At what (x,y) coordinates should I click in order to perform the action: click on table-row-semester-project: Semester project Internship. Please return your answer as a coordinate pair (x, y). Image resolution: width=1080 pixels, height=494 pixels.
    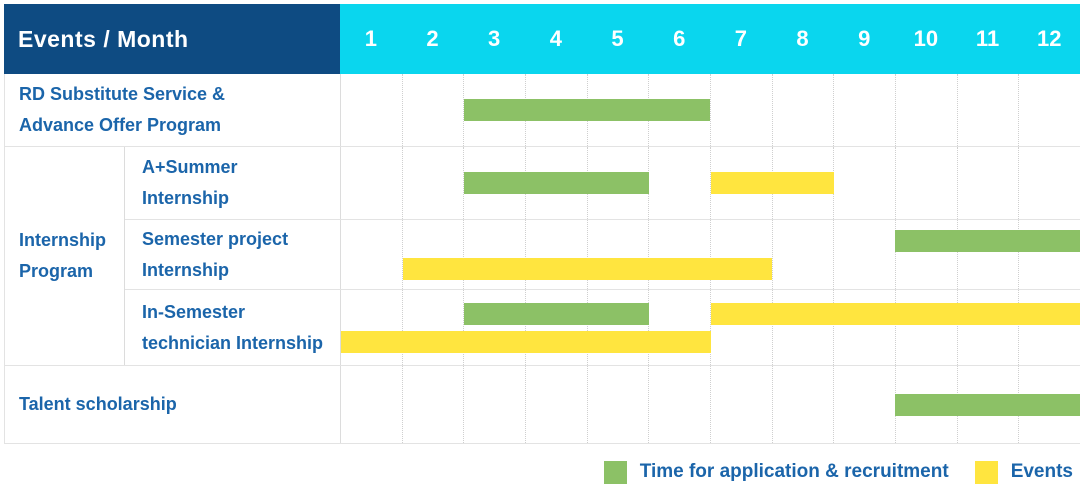
    Looking at the image, I should click on (602, 254).